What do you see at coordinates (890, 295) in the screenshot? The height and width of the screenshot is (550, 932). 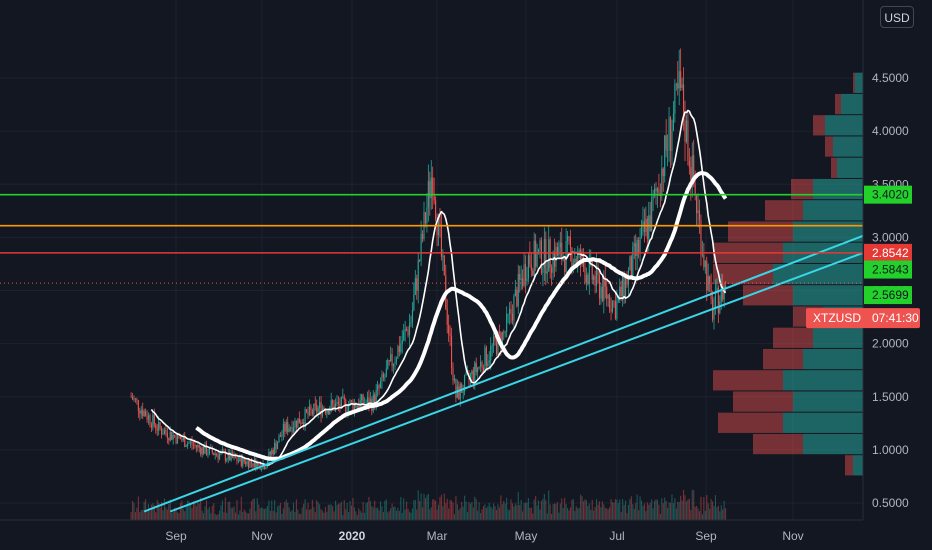 I see `price-tag-label: 2.5699` at bounding box center [890, 295].